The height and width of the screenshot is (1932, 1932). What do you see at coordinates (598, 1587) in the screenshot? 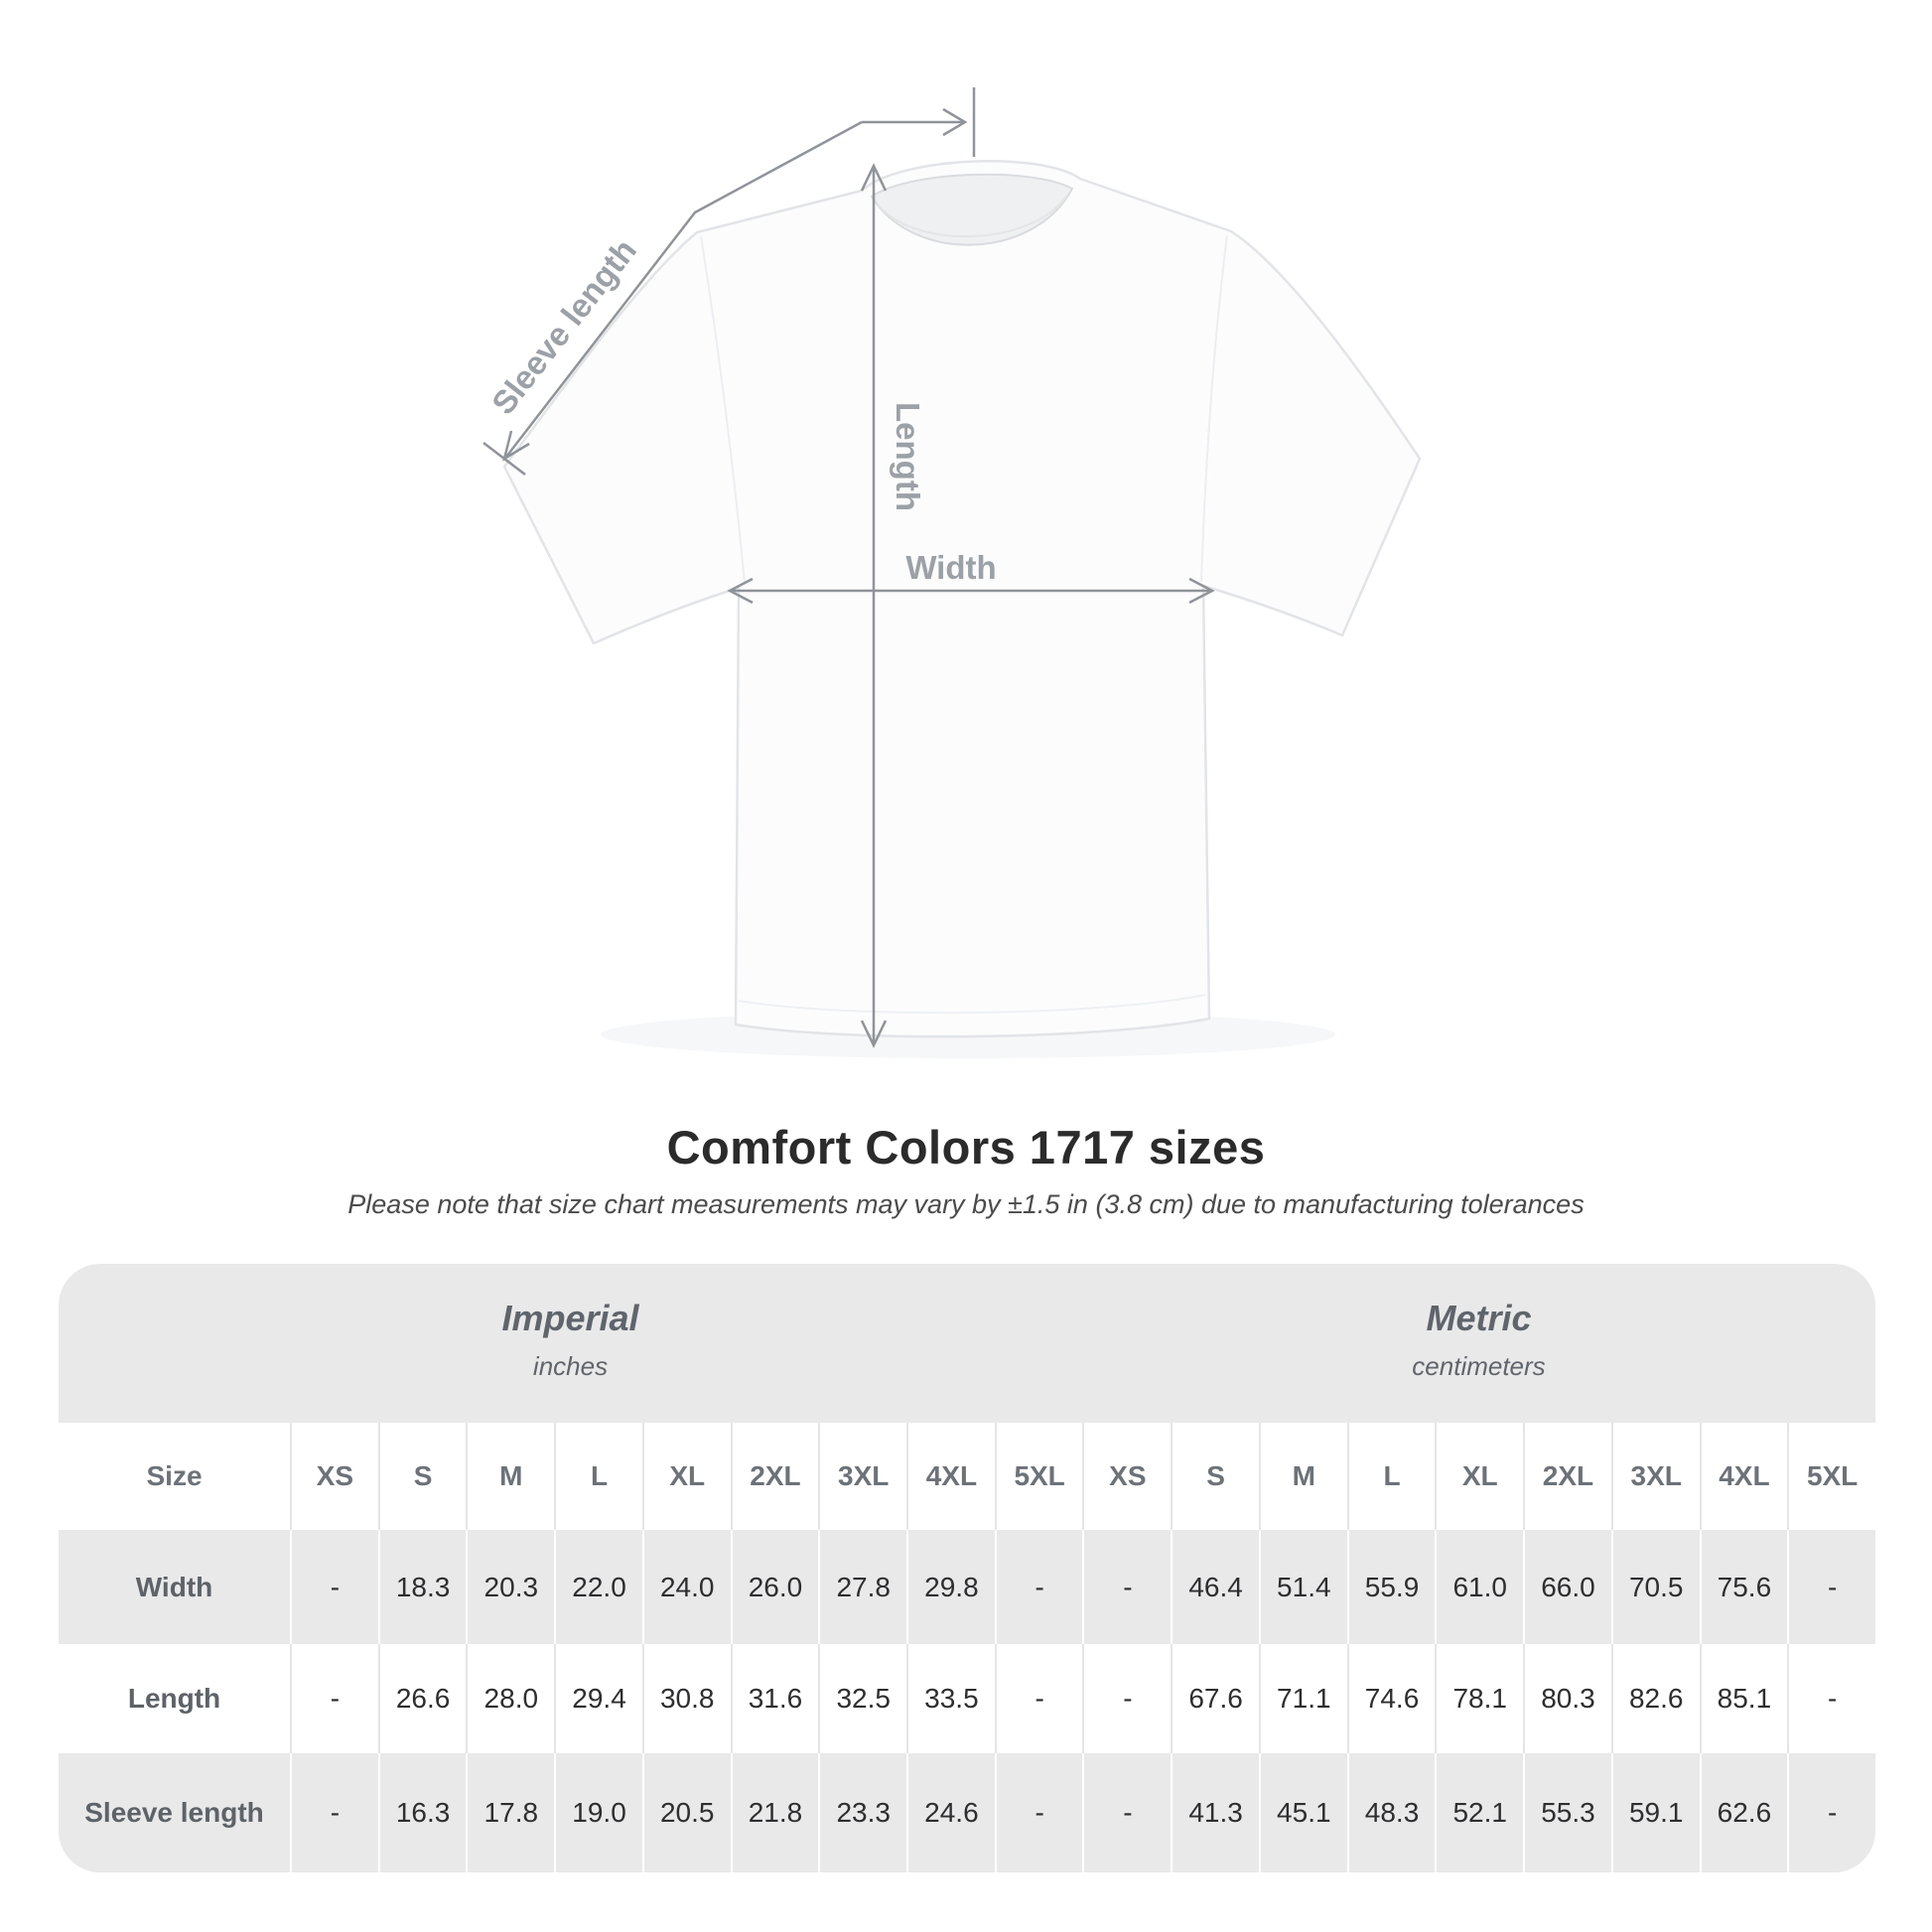
I see `table-cell: 22.0` at bounding box center [598, 1587].